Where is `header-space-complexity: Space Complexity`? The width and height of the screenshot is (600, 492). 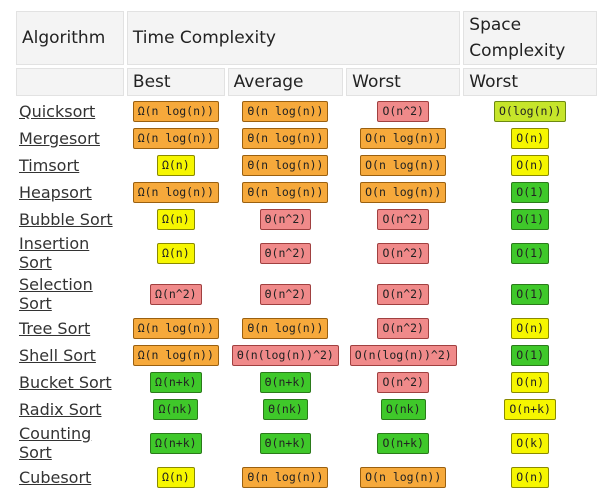 header-space-complexity: Space Complexity is located at coordinates (530, 38).